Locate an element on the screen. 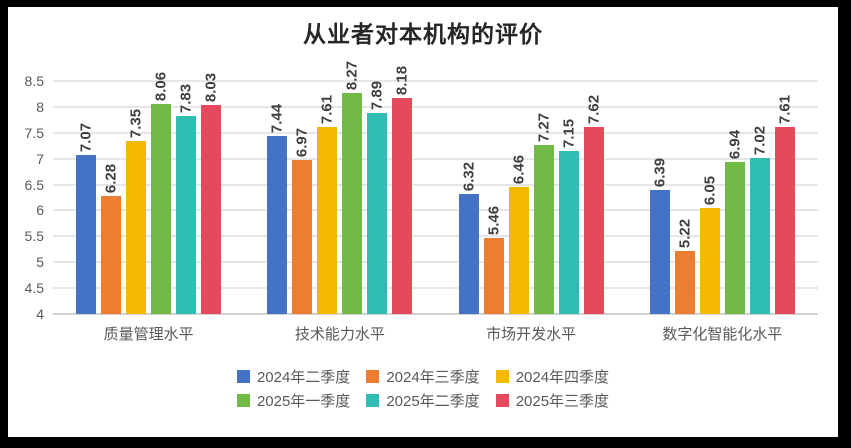  bar-slot: 7.35 is located at coordinates (136, 197).